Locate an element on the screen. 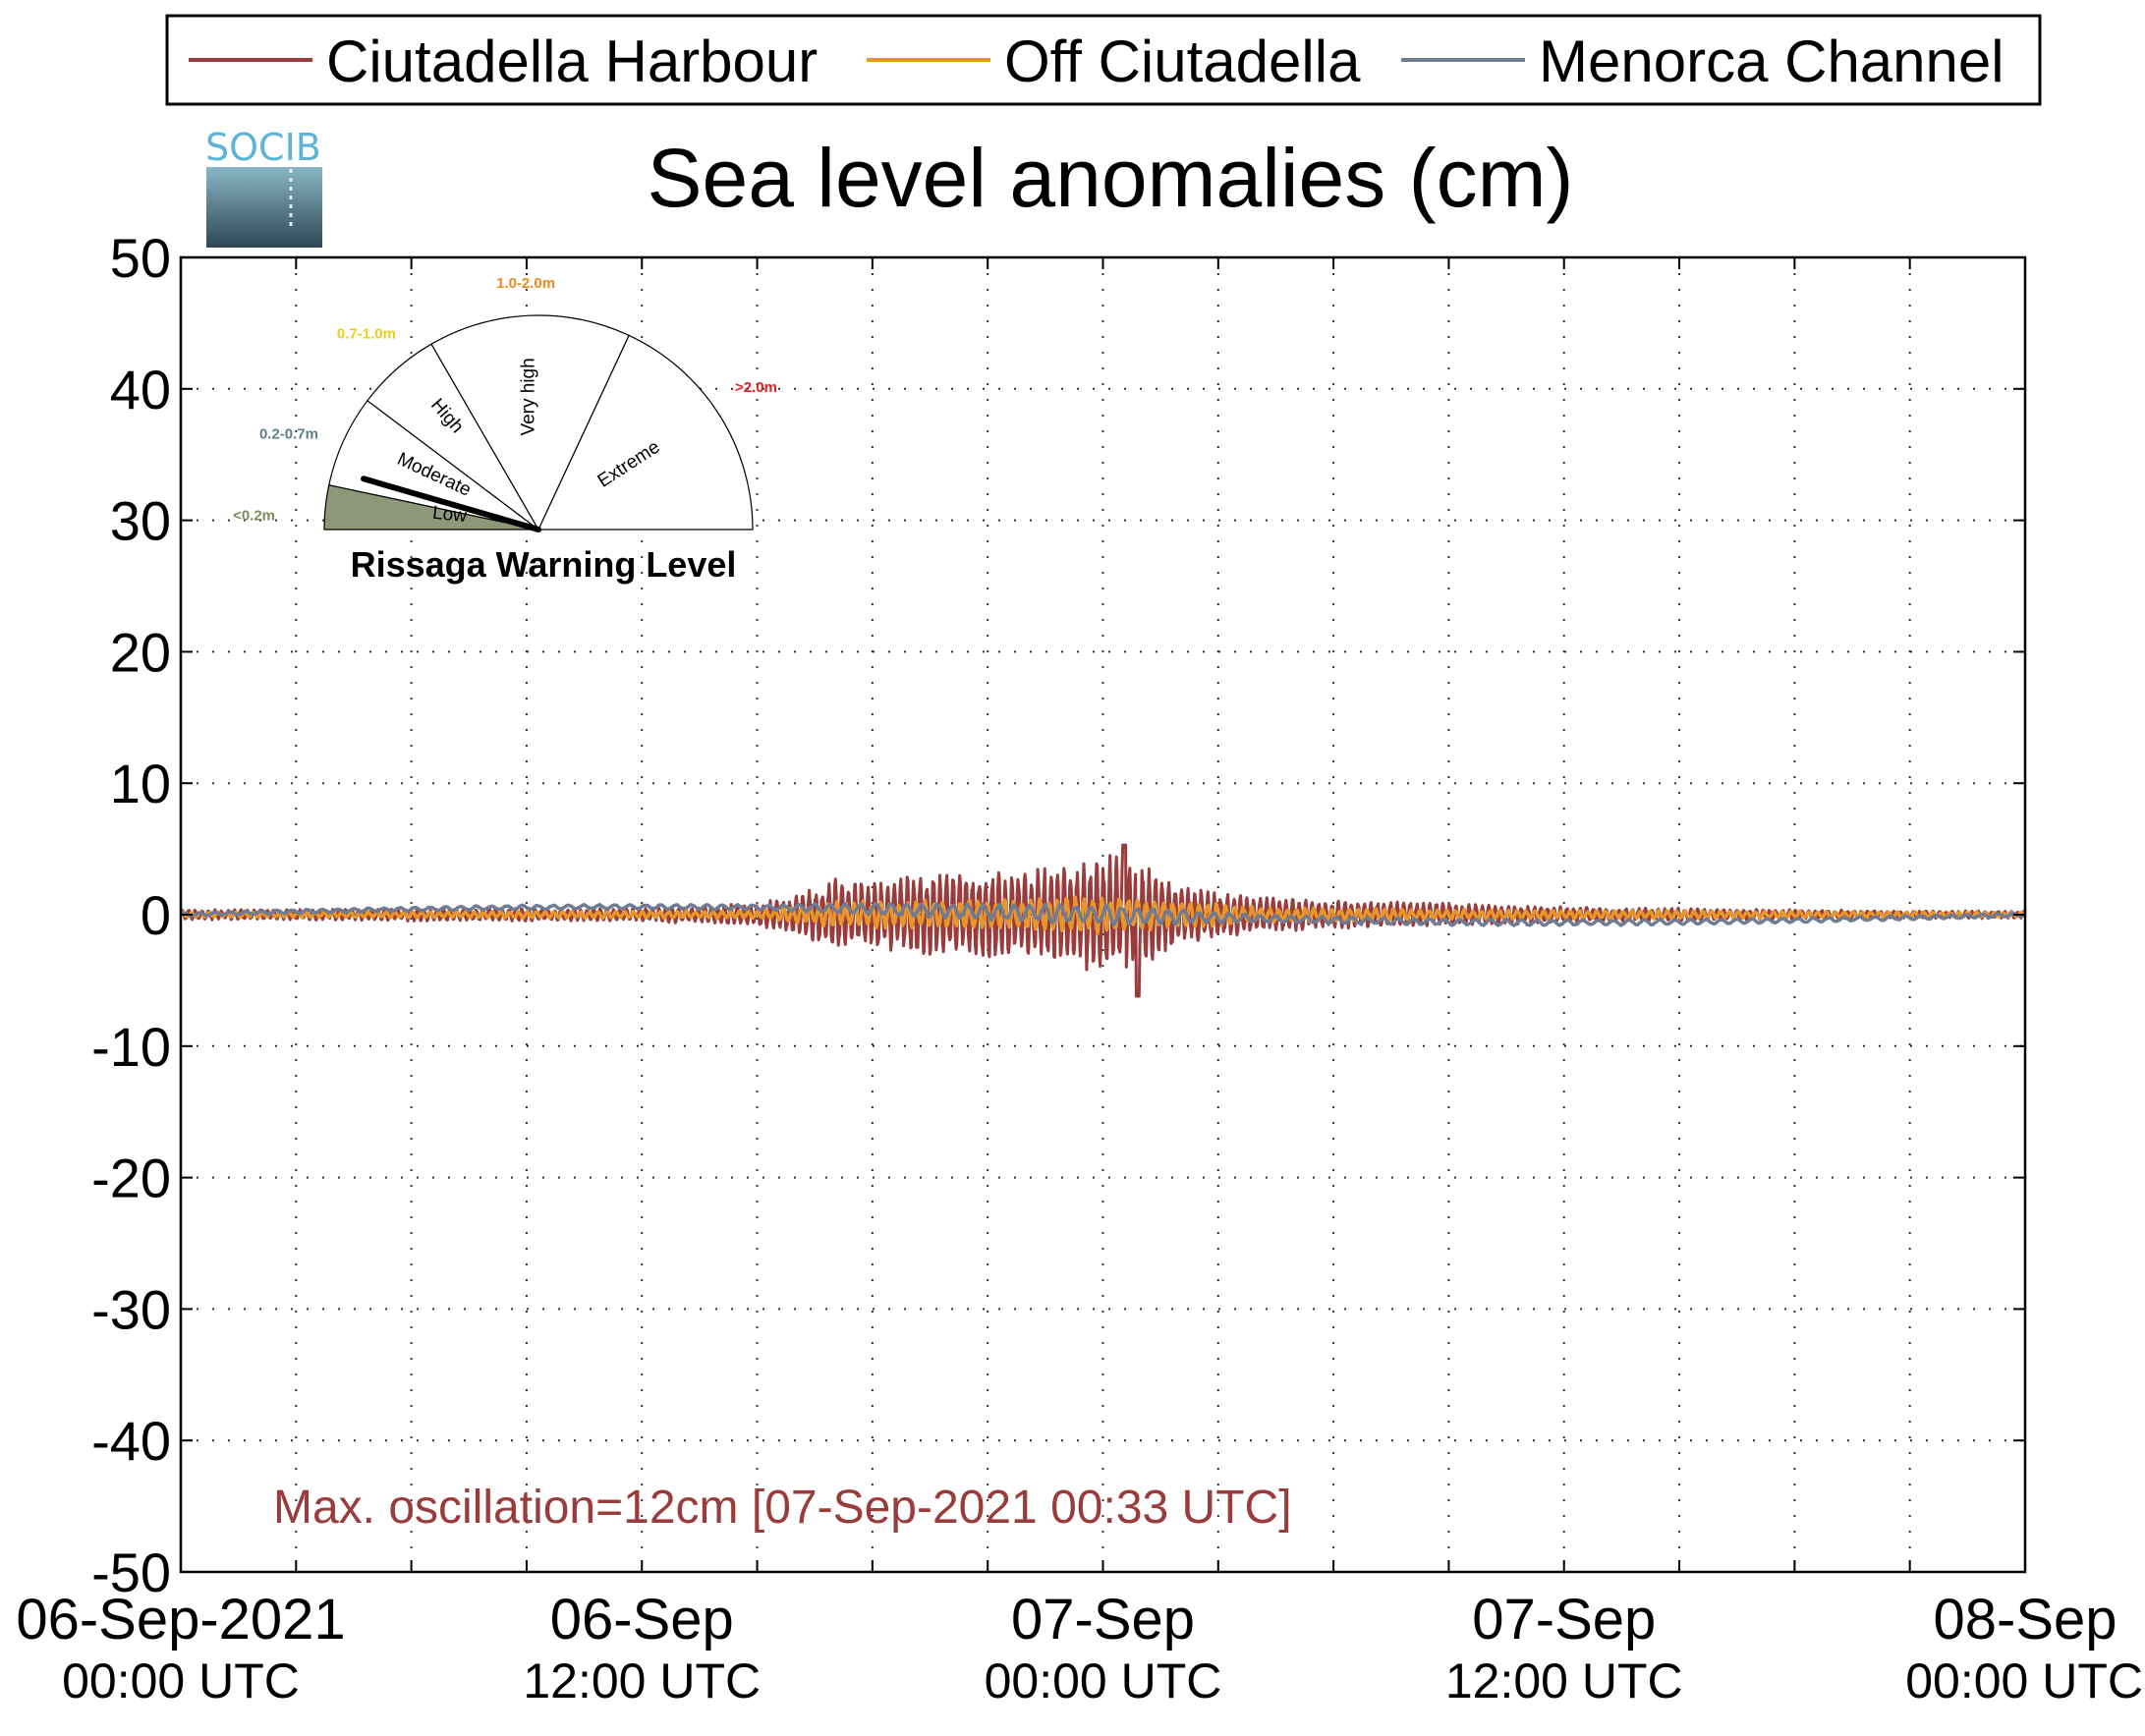 This screenshot has width=2145, height=1736. gauge-sector-extreme is located at coordinates (645, 432).